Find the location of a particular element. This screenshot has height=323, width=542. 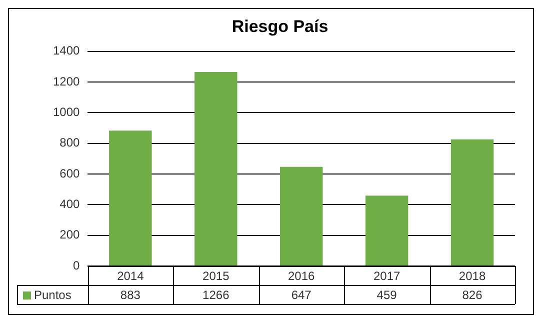

x-tick-label: 2017 is located at coordinates (386, 275).